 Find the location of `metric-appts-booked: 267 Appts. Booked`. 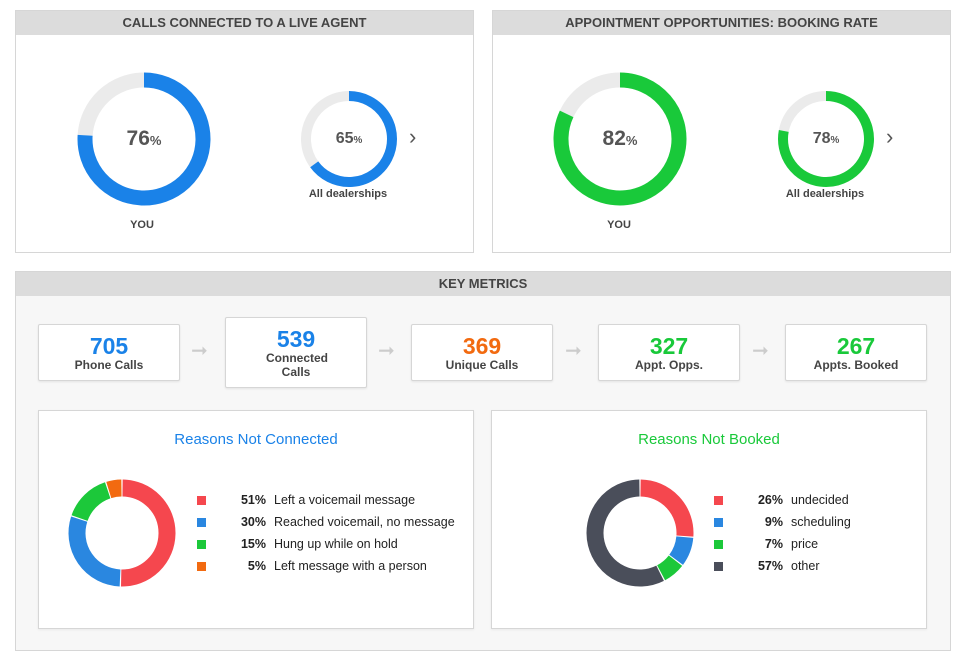

metric-appts-booked: 267 Appts. Booked is located at coordinates (856, 352).